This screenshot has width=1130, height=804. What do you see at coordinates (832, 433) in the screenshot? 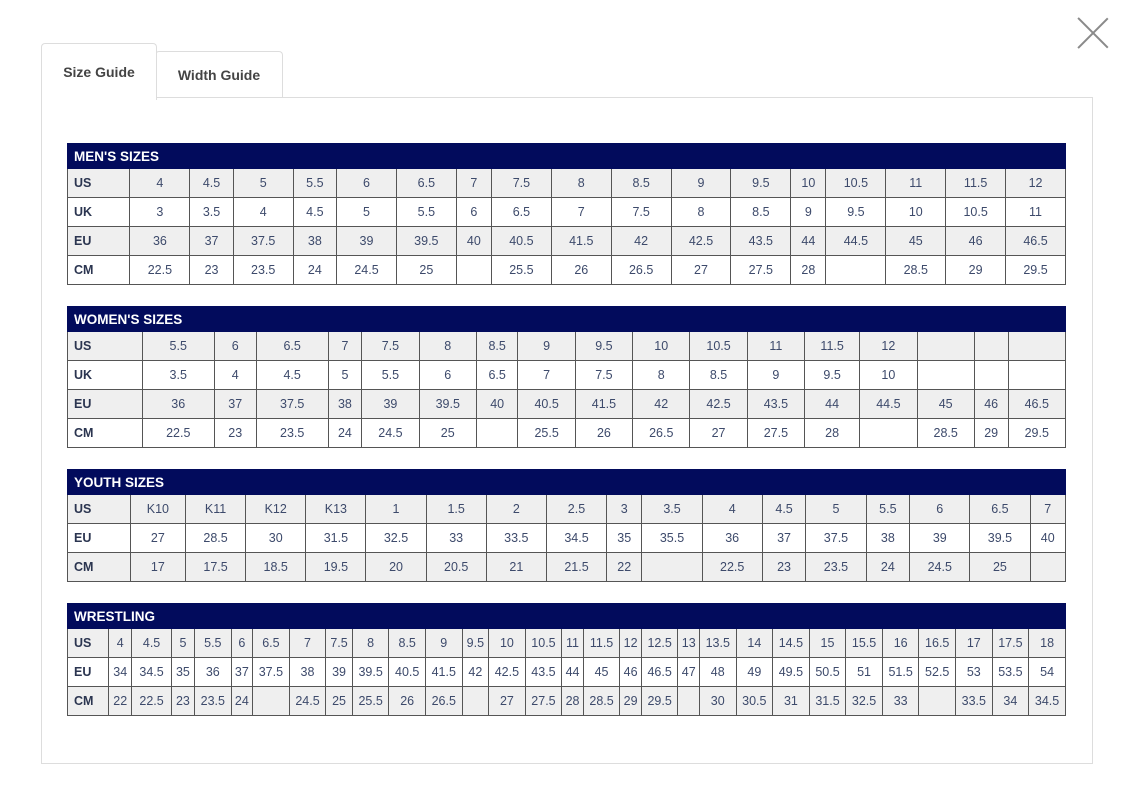
I see `size-cell: 28` at bounding box center [832, 433].